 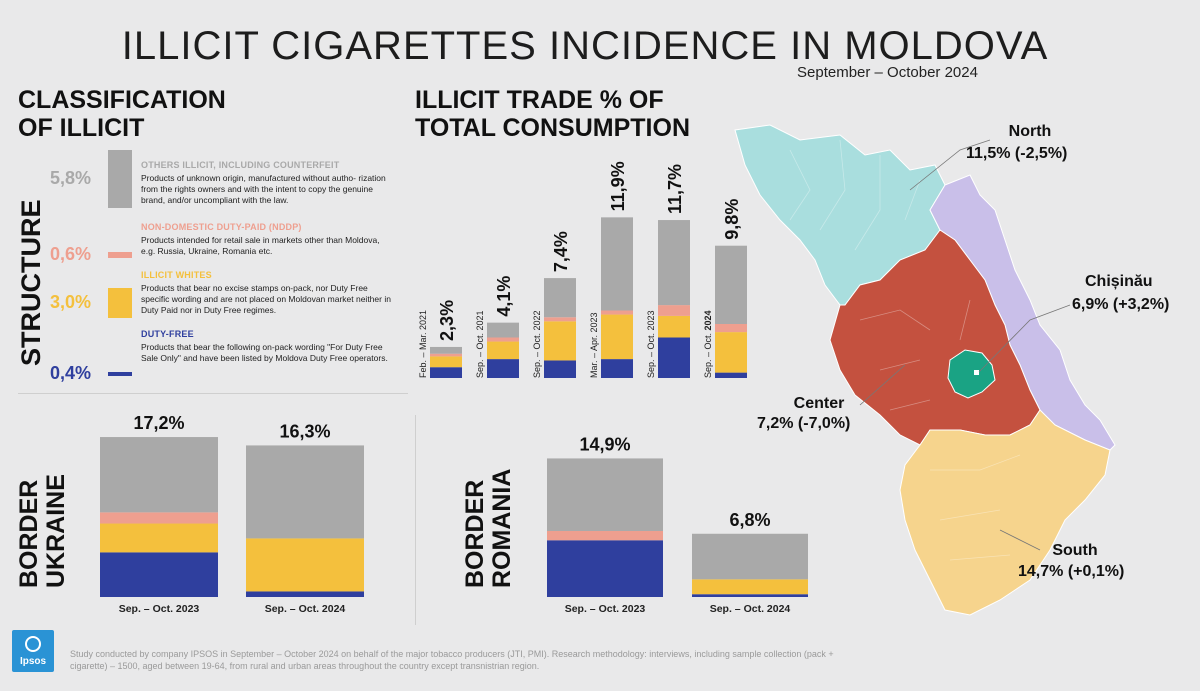 I want to click on region-north-value: 11,5% (-2,5%), so click(x=1017, y=153).